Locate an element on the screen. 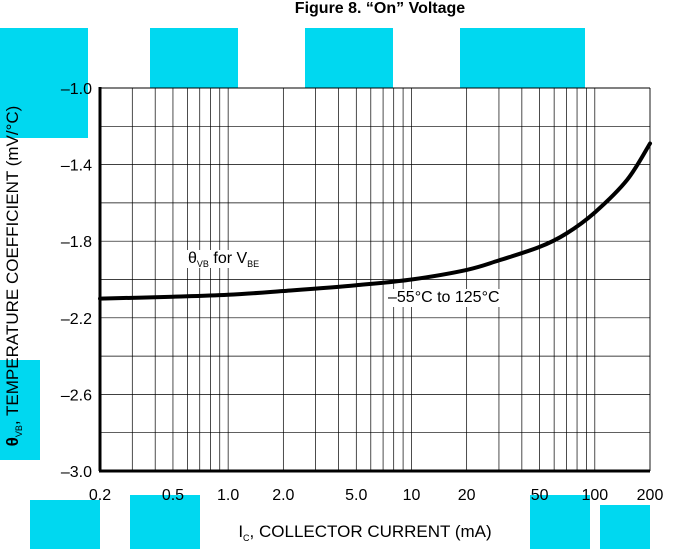  y-axis-symbol: θ is located at coordinates (12, 442).